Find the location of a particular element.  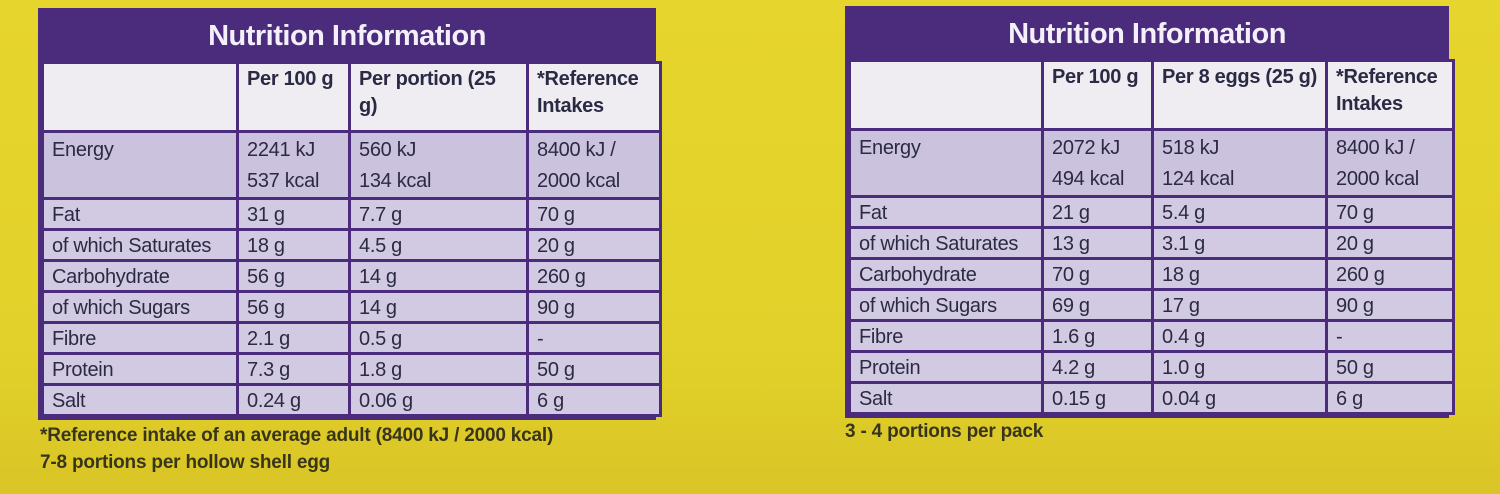

header-cell: Per 8 eggs (25 g) is located at coordinates (1239, 95).